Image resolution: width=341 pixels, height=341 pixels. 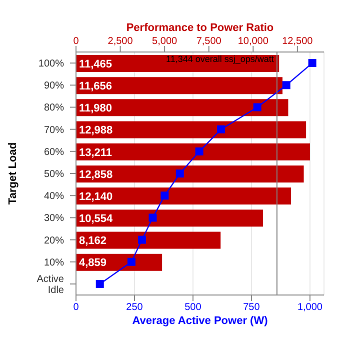 I want to click on y-tick-label: 70%, so click(x=54, y=130).